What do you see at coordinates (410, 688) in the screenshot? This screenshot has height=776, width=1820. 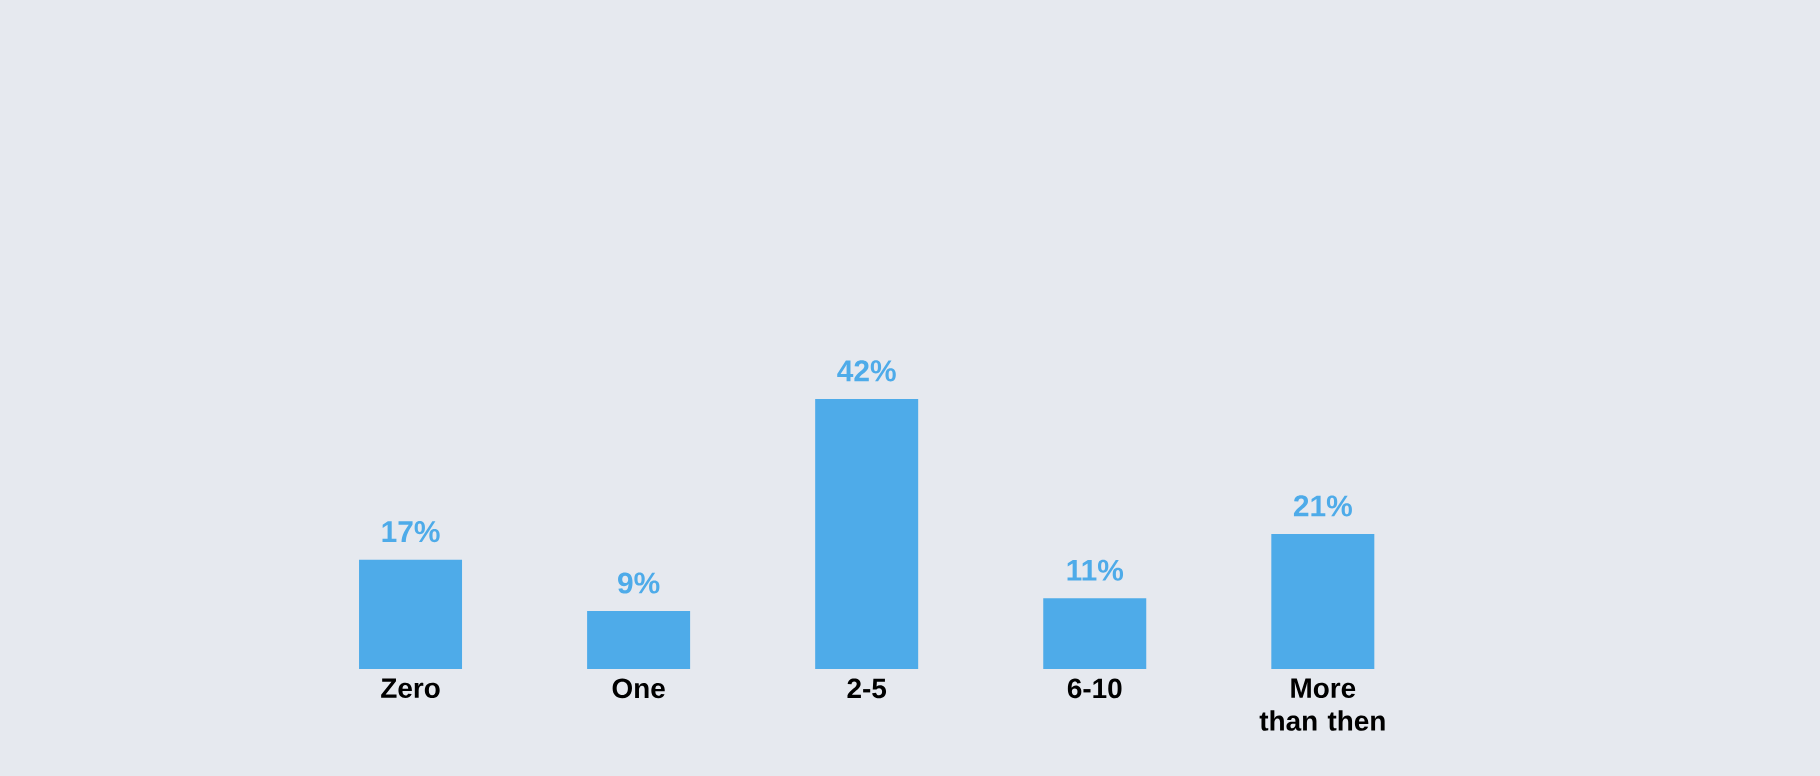 I see `x-tick-label: Zero` at bounding box center [410, 688].